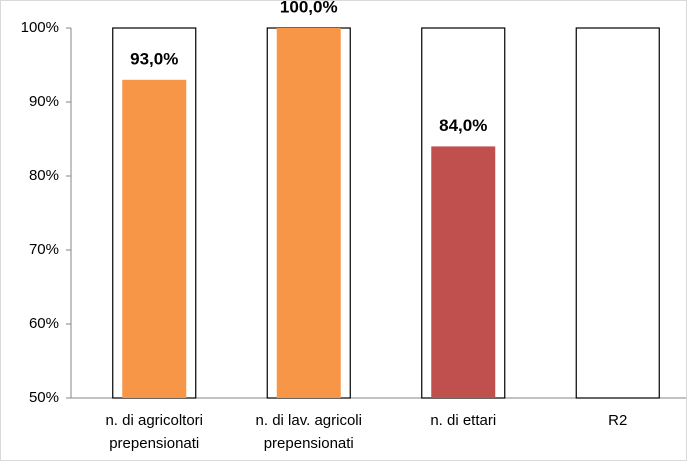 Image resolution: width=687 pixels, height=461 pixels. I want to click on x-tick-label: n. di ettari, so click(463, 420).